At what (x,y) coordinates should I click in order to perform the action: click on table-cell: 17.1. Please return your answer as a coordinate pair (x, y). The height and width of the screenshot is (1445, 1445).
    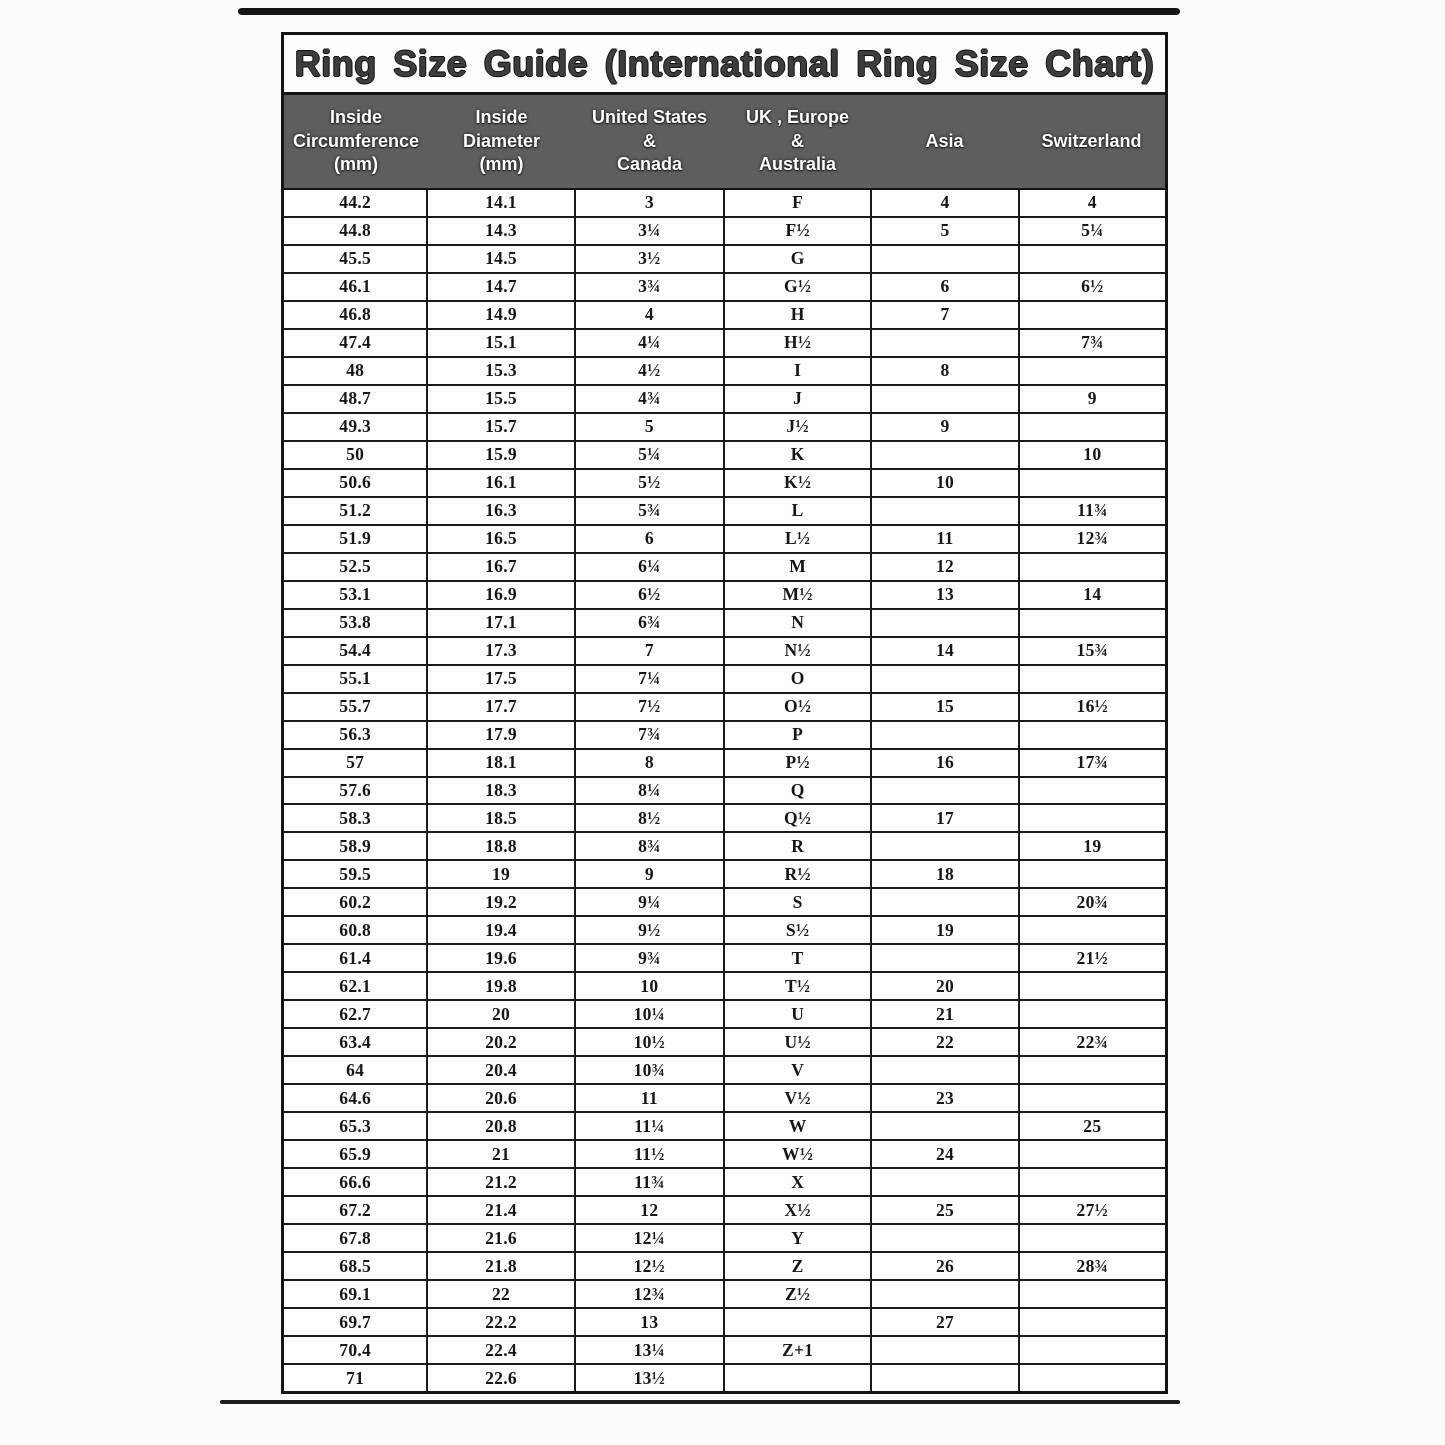
    Looking at the image, I should click on (501, 622).